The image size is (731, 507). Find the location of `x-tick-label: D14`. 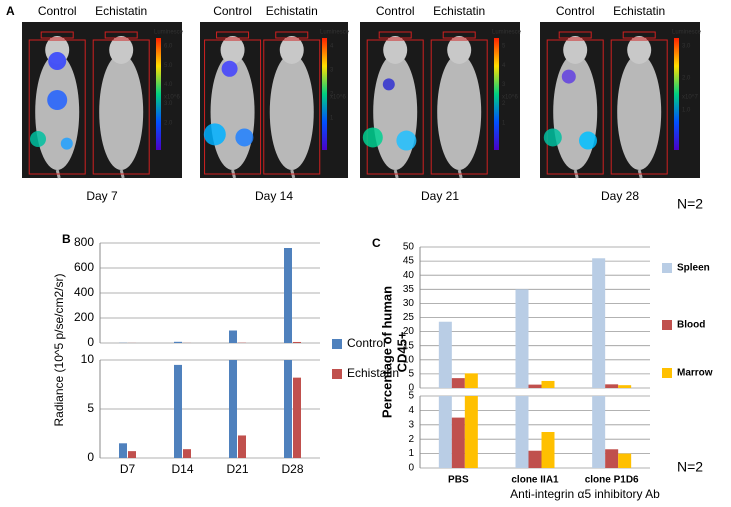

x-tick-label: D14 is located at coordinates (182, 469).